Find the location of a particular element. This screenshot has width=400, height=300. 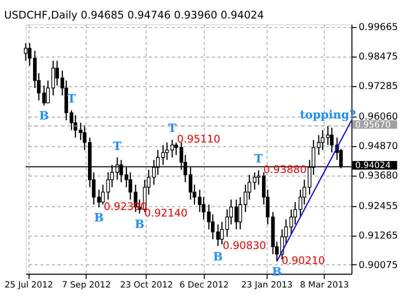

y-tick-label: 0.91265 is located at coordinates (378, 236).